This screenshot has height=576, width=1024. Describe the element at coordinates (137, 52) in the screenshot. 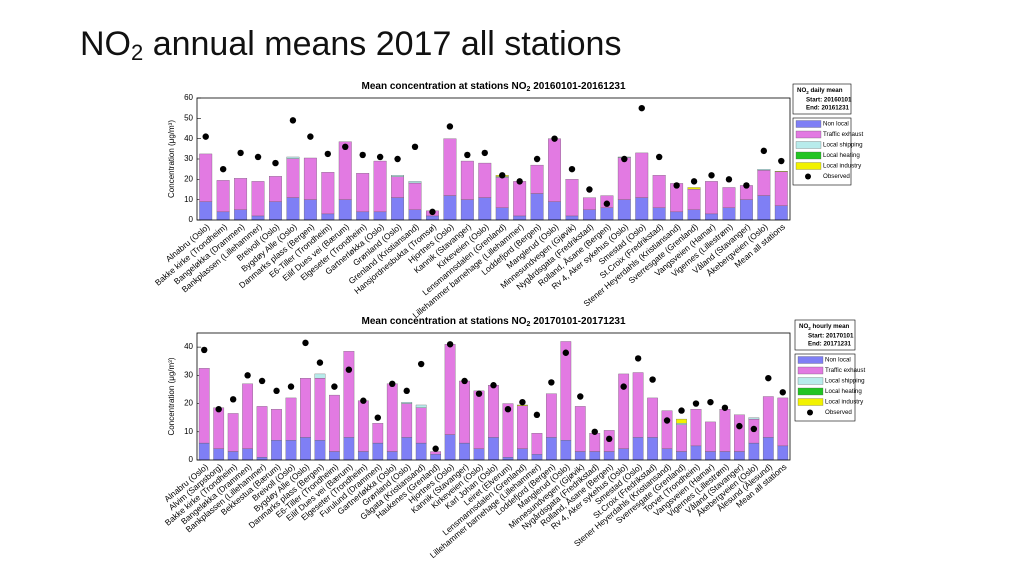

I see `title-subscript: 2` at that location.